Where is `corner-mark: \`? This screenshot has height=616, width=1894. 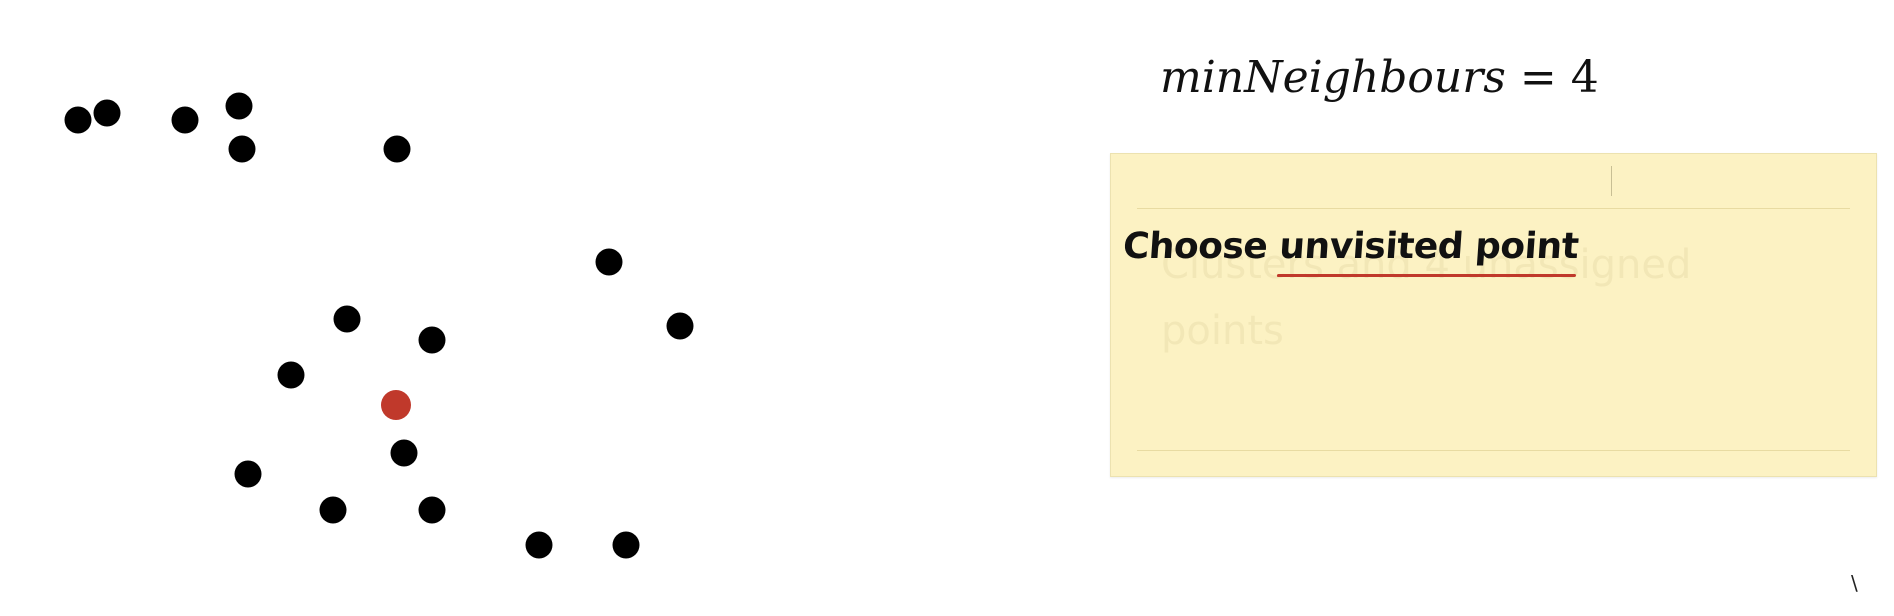
corner-mark: \ is located at coordinates (1854, 583).